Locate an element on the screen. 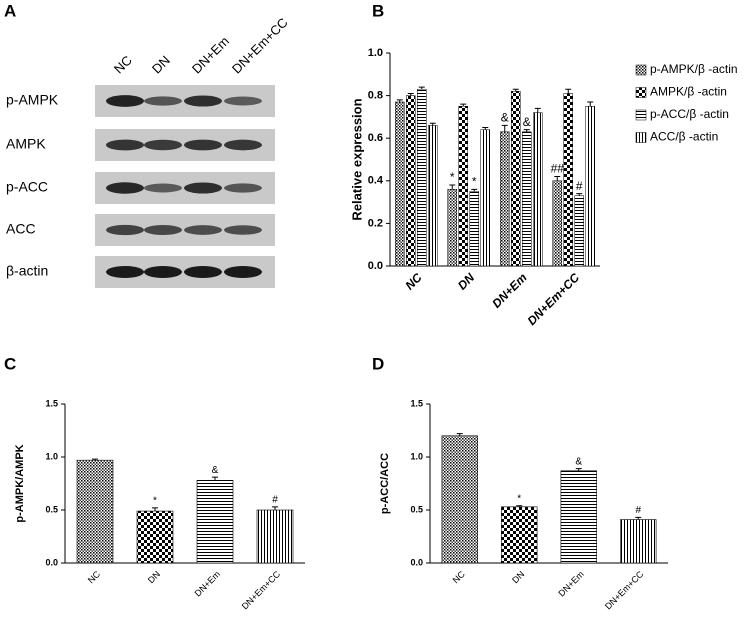  lane-label: NC is located at coordinates (123, 65).